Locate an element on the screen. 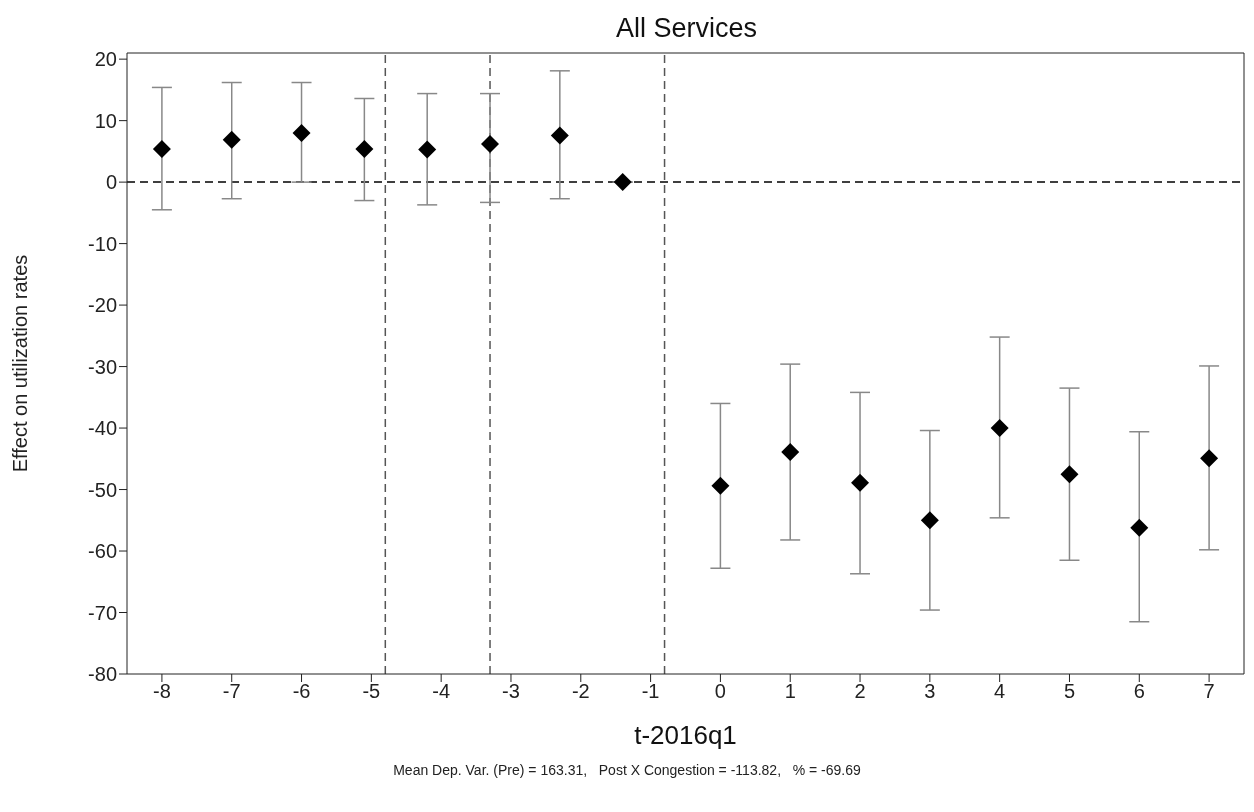  x-tick-label: -2 is located at coordinates (580, 691).